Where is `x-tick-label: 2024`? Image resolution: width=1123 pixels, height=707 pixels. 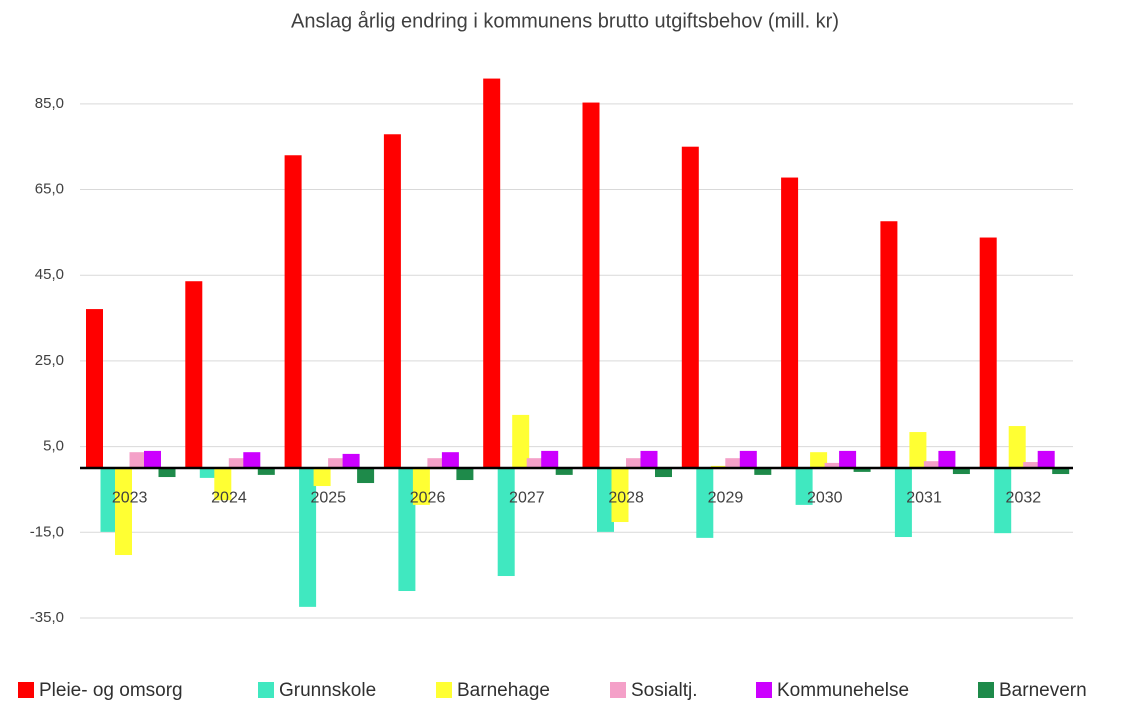
x-tick-label: 2024 is located at coordinates (229, 497).